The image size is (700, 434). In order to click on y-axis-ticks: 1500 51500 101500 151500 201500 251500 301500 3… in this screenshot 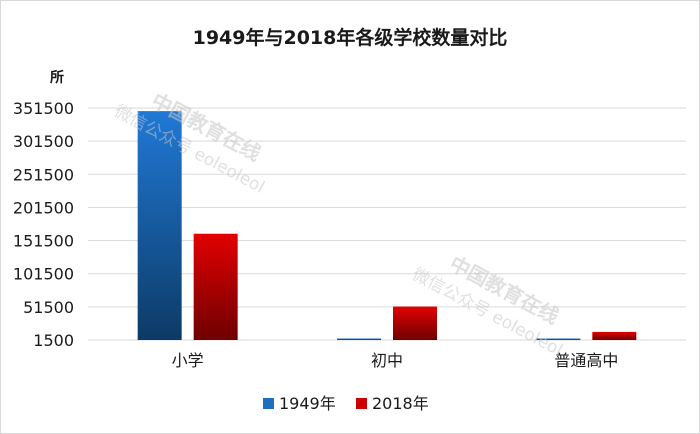, I will do `click(43, 224)`.